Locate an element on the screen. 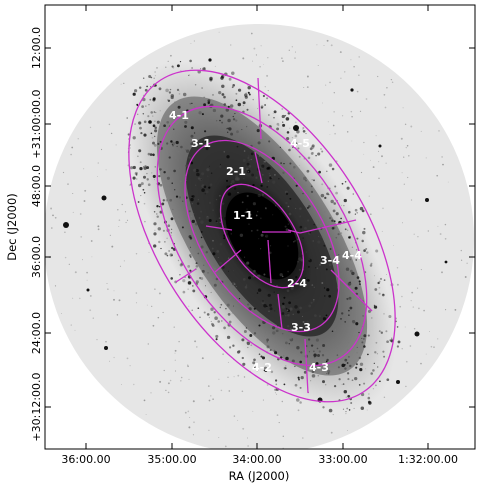  x-tick-label: 1:32:00.00 is located at coordinates (428, 459).